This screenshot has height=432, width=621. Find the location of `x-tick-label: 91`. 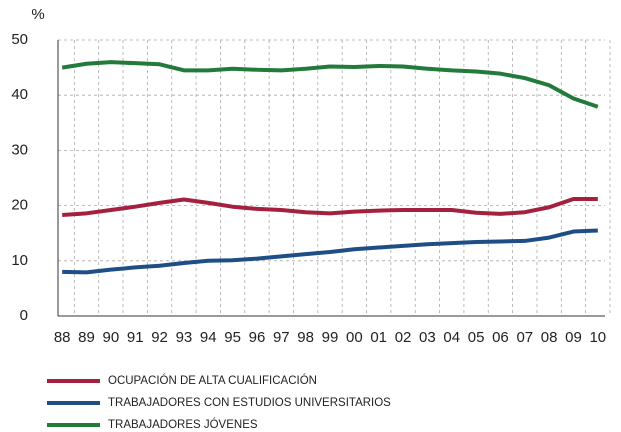

x-tick-label: 91 is located at coordinates (135, 337).